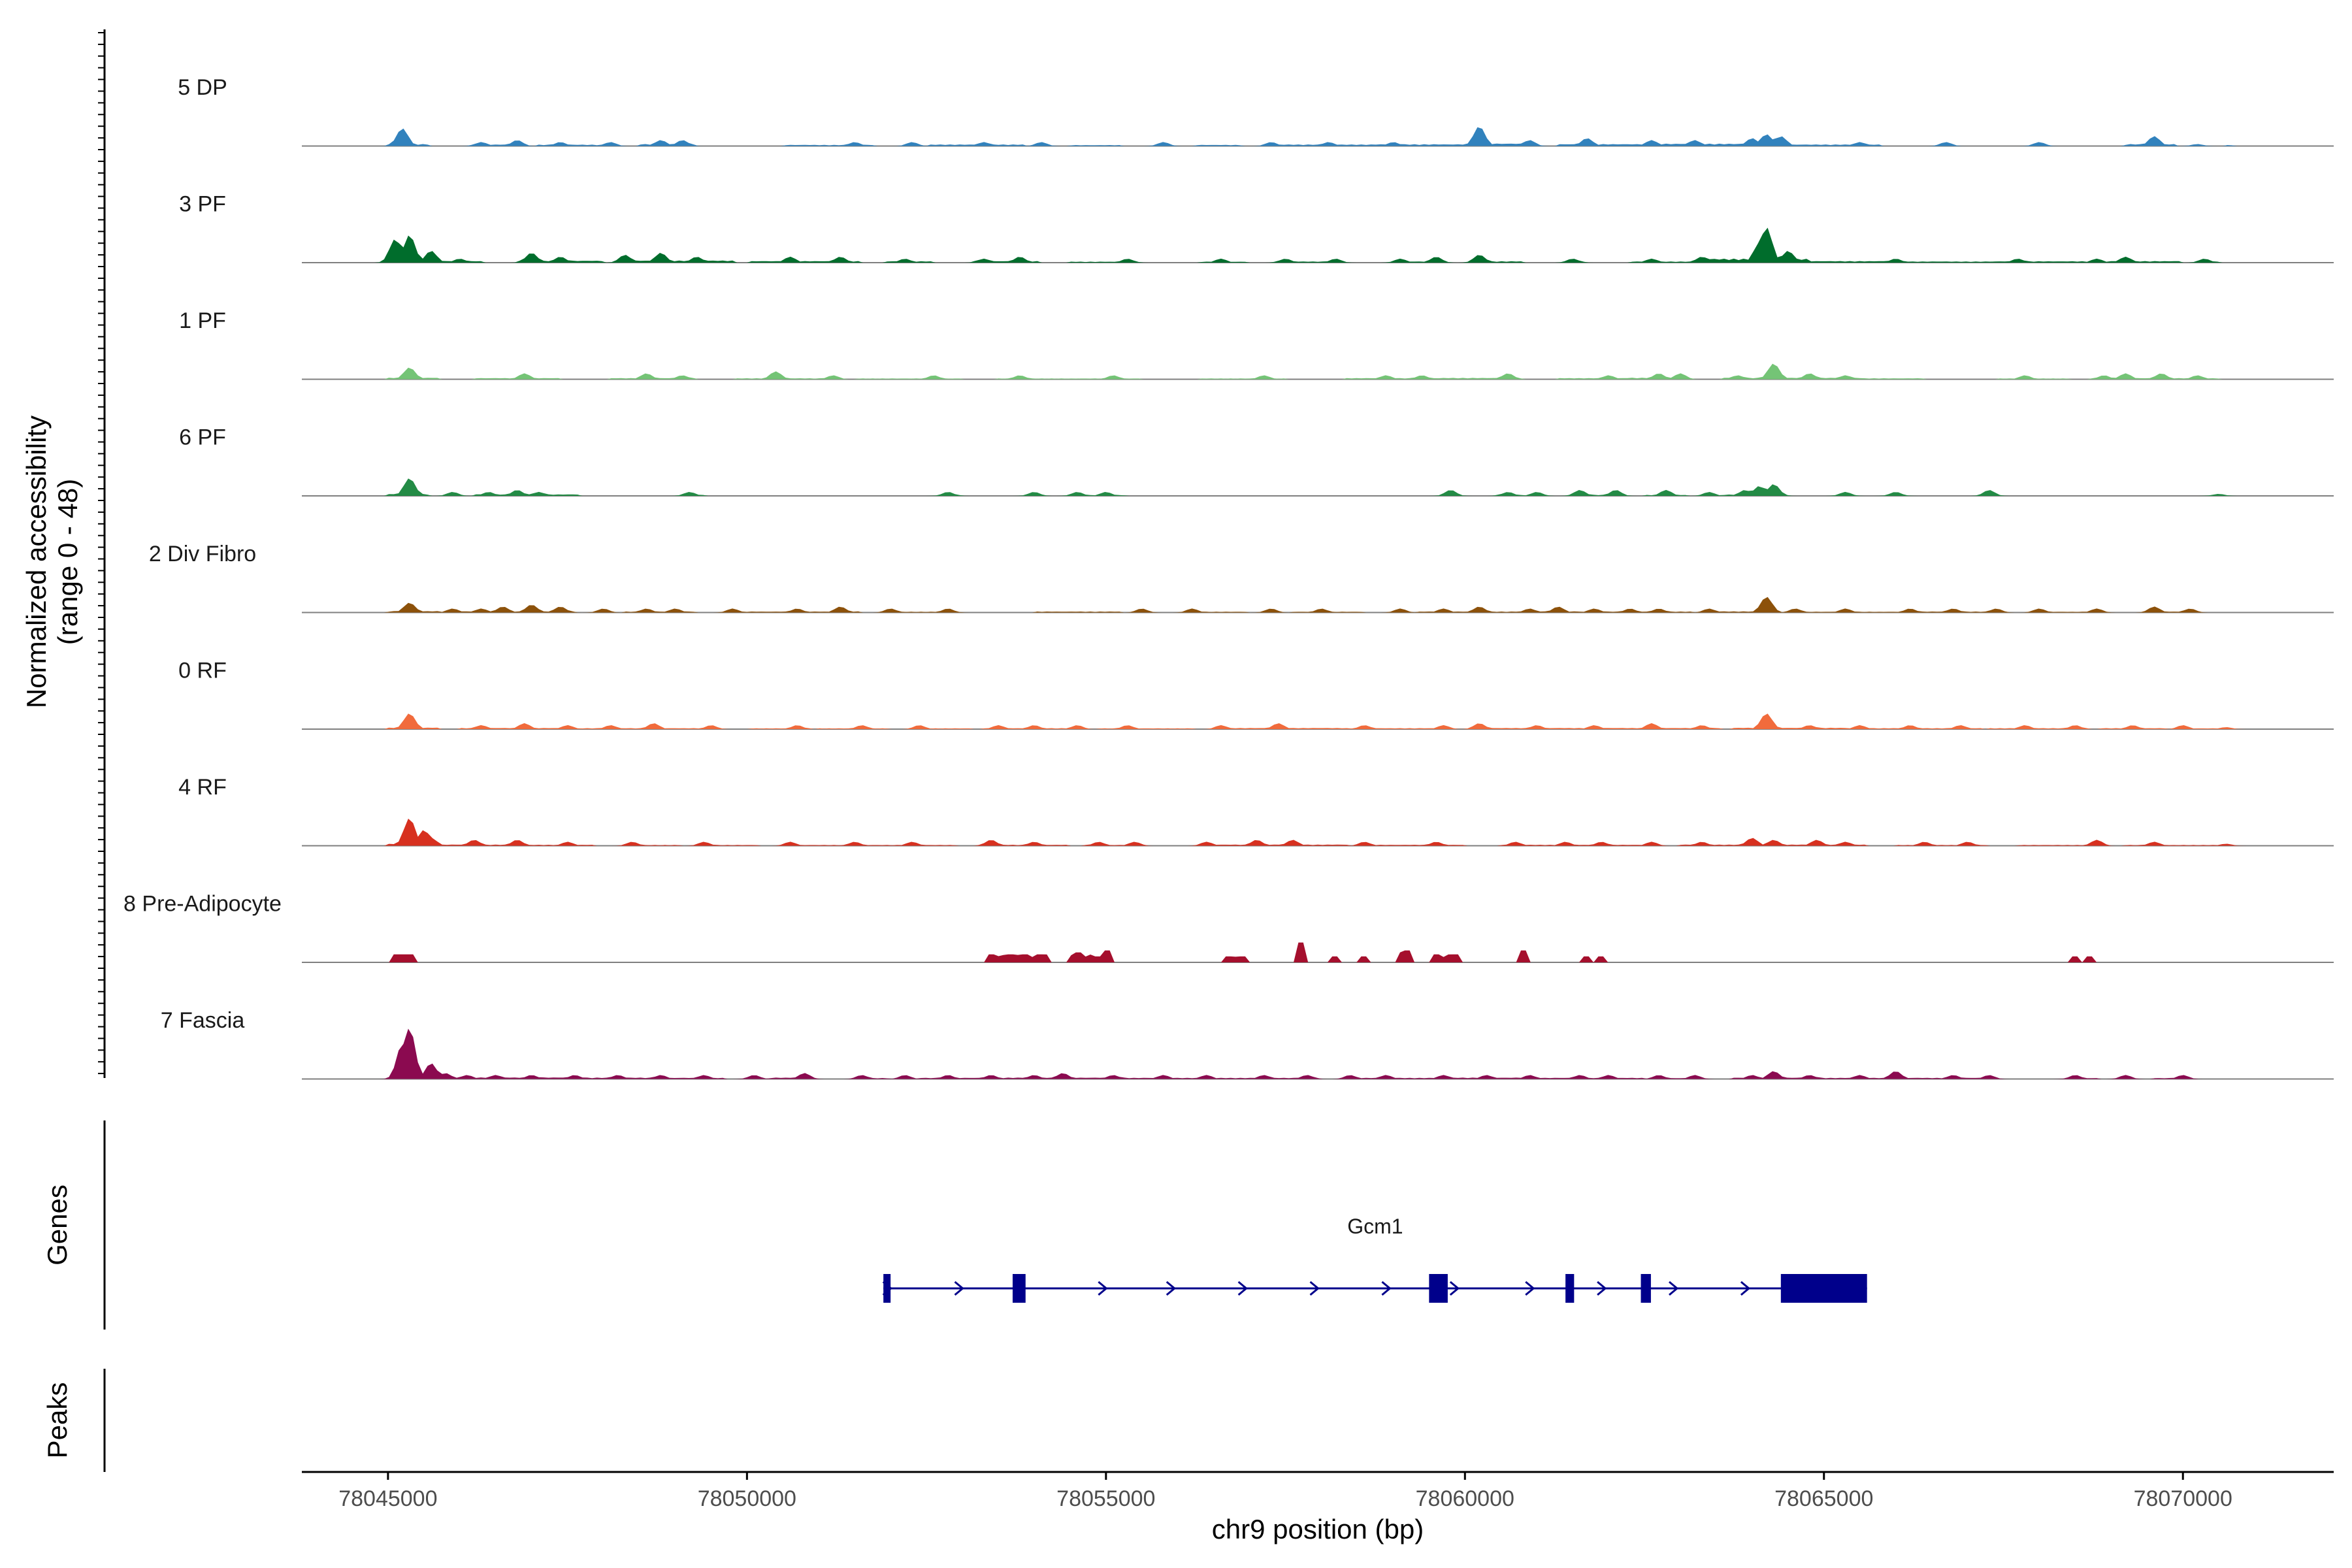  What do you see at coordinates (202, 87) in the screenshot?
I see `track-label: 5 DP` at bounding box center [202, 87].